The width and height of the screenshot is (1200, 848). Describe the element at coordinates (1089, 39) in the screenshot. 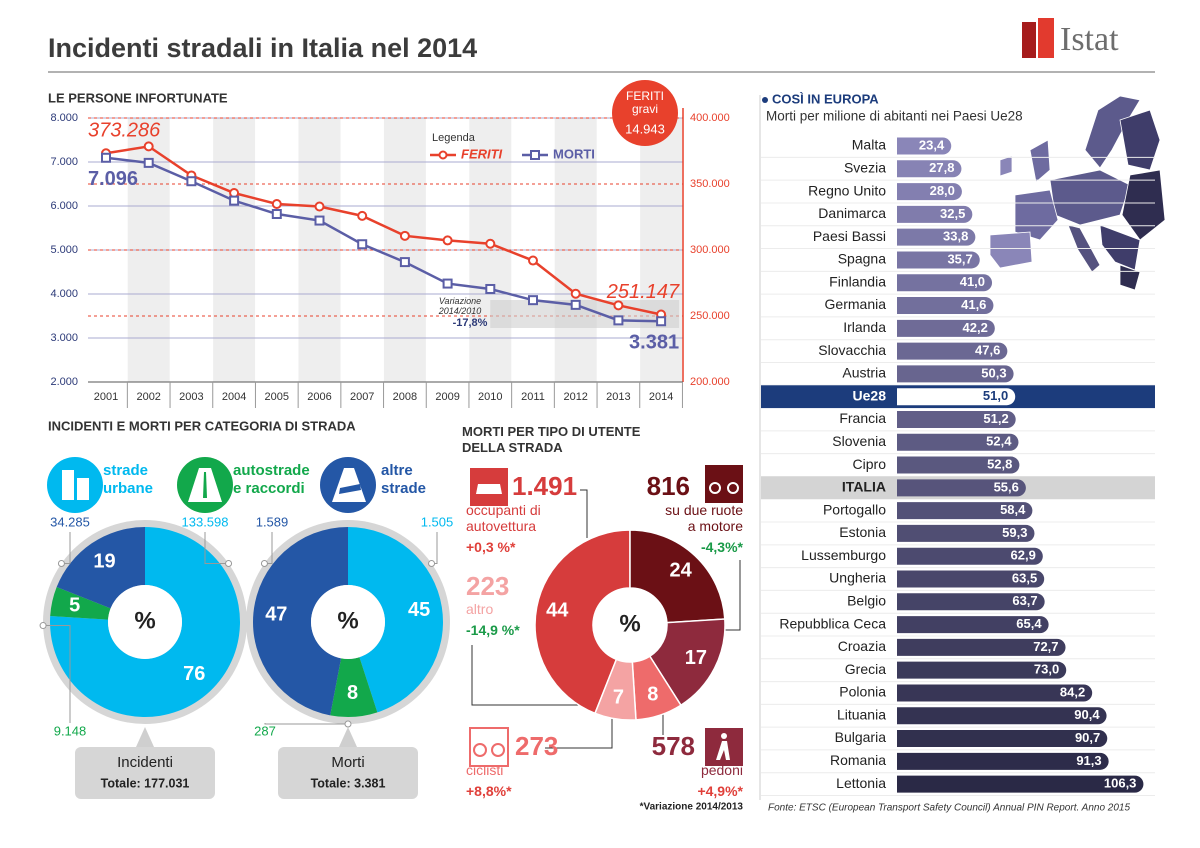

I see `logo-text: Istat` at that location.